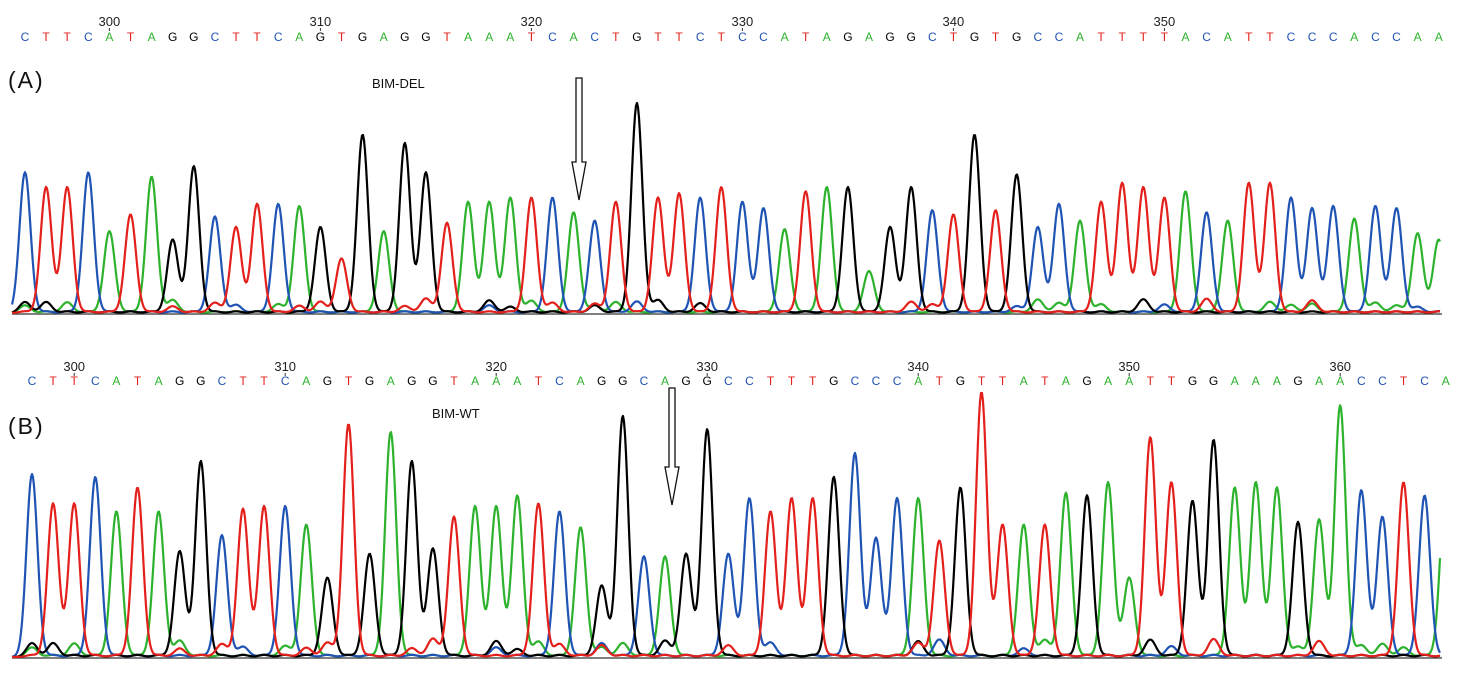  Describe the element at coordinates (1129, 366) in the screenshot. I see `position-tick-label: 350` at that location.